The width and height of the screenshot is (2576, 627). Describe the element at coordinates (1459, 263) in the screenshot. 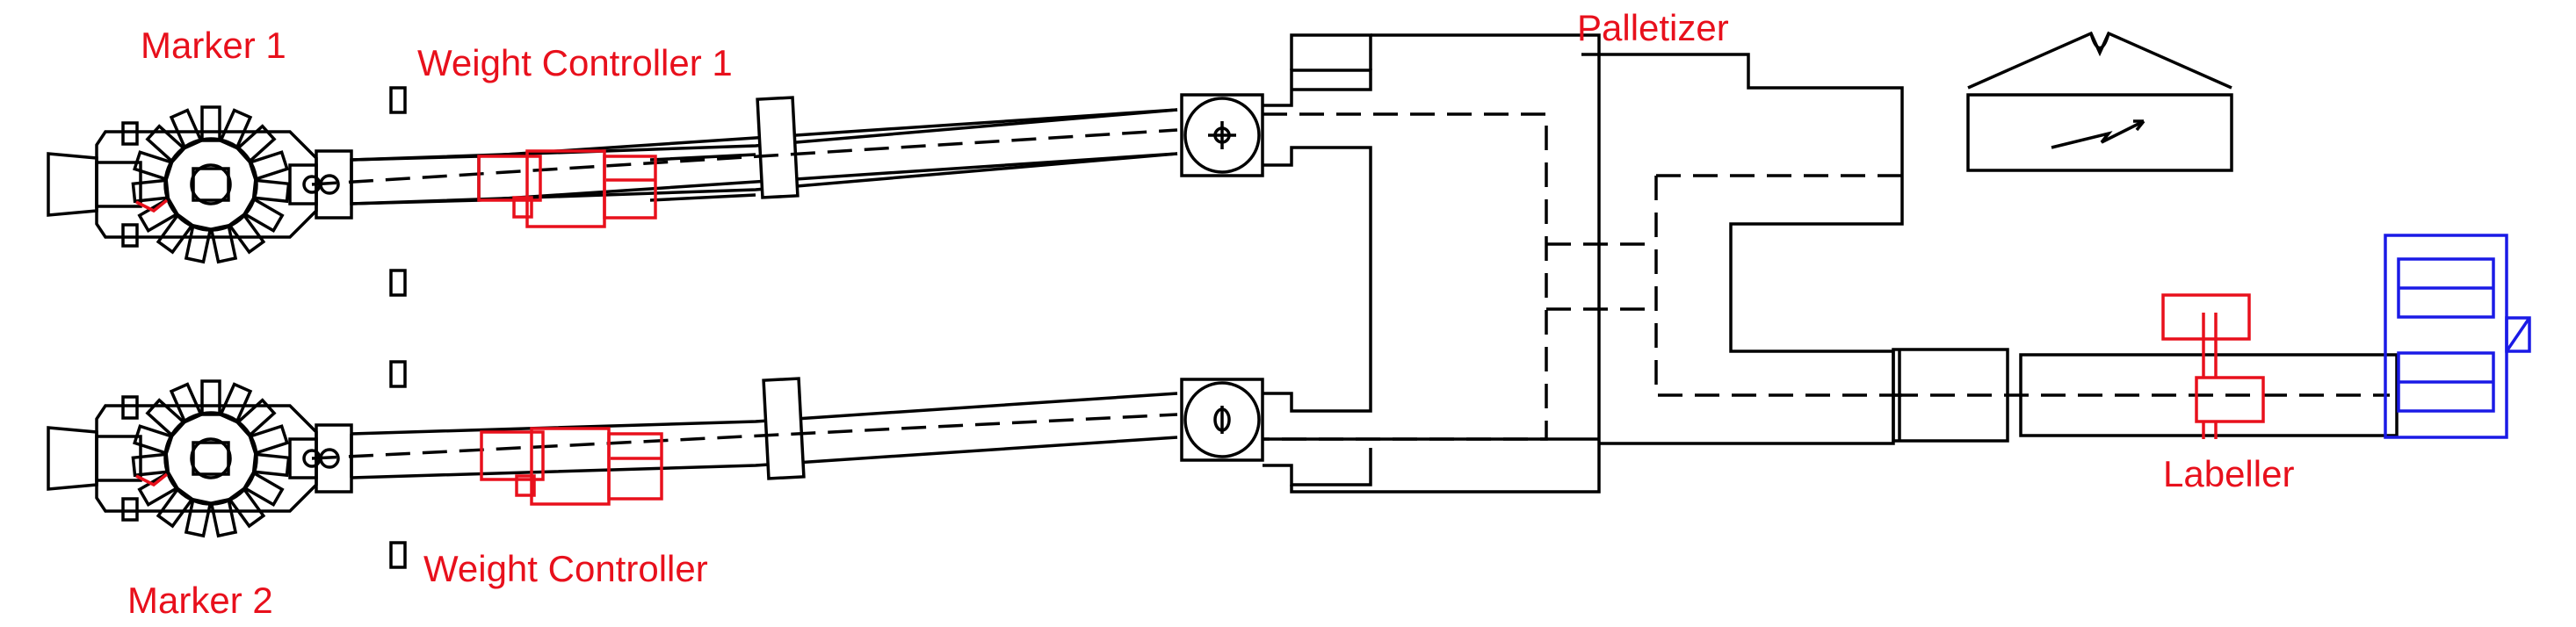

I see `merge-structure` at that location.